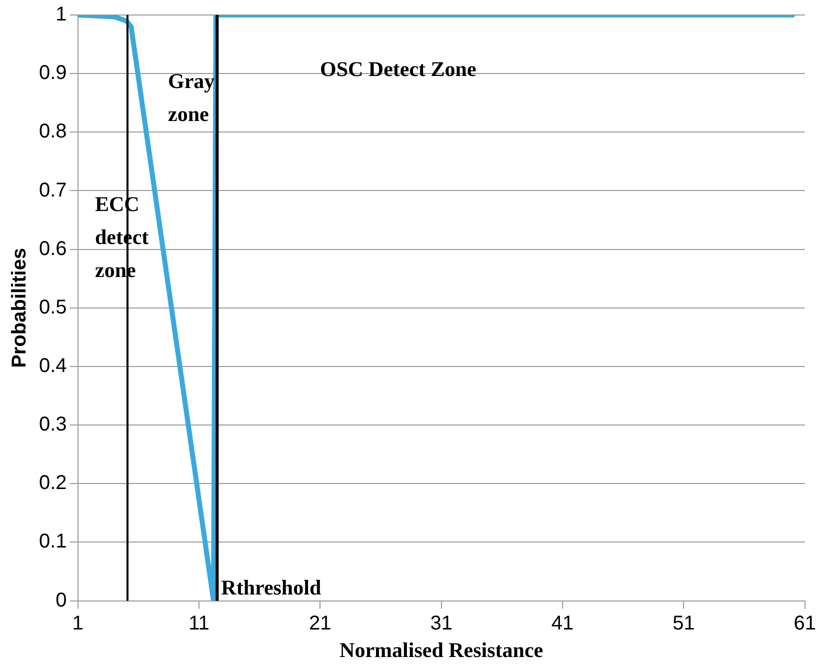 The width and height of the screenshot is (819, 668). What do you see at coordinates (52, 541) in the screenshot?
I see `y-tick-label: 0.1` at bounding box center [52, 541].